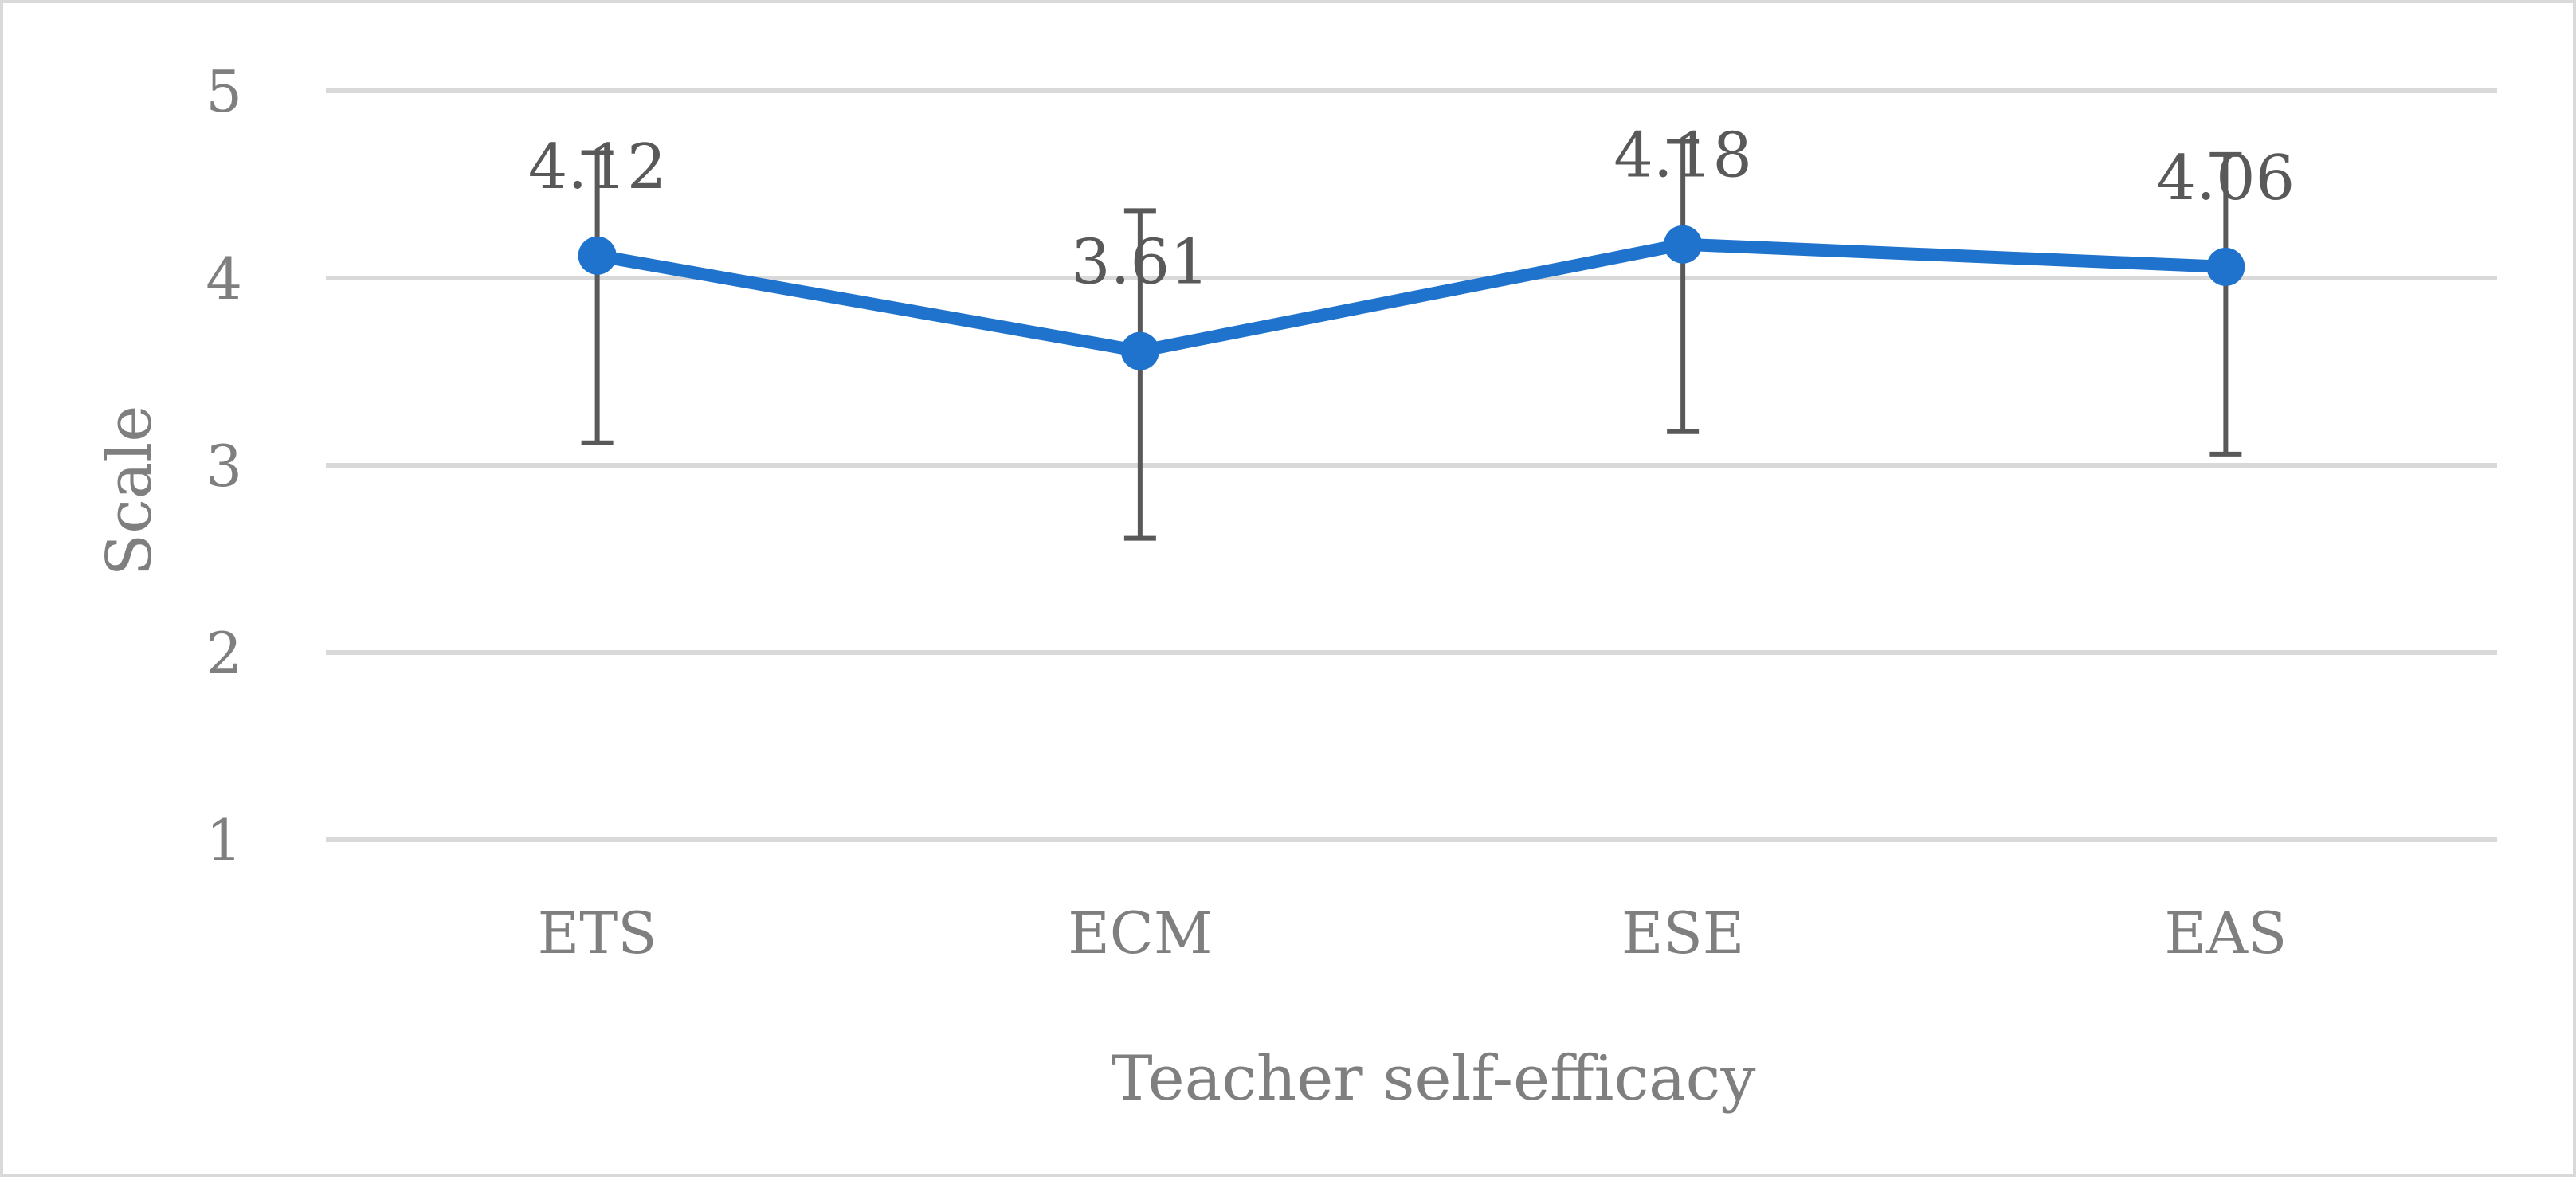  What do you see at coordinates (1140, 933) in the screenshot?
I see `x-tick-label-ecm: ECM` at bounding box center [1140, 933].